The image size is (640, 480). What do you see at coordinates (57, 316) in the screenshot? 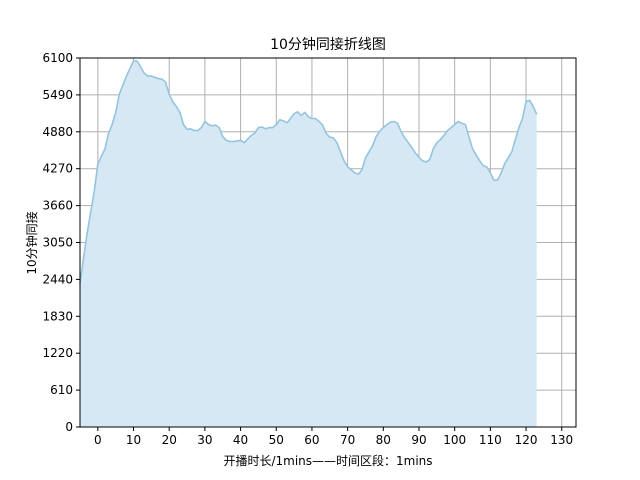
I see `y-tick-label: 1830` at bounding box center [57, 316].